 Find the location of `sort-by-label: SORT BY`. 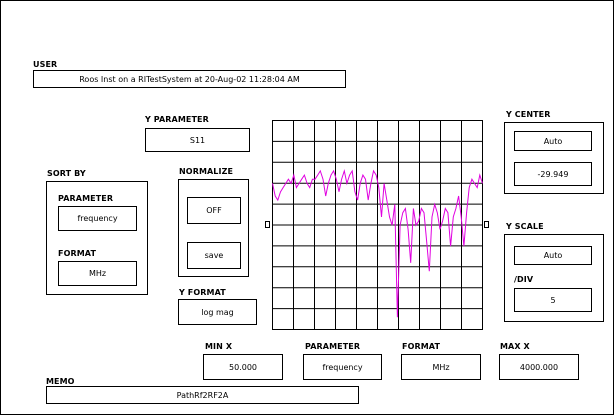

sort-by-label: SORT BY is located at coordinates (66, 173).